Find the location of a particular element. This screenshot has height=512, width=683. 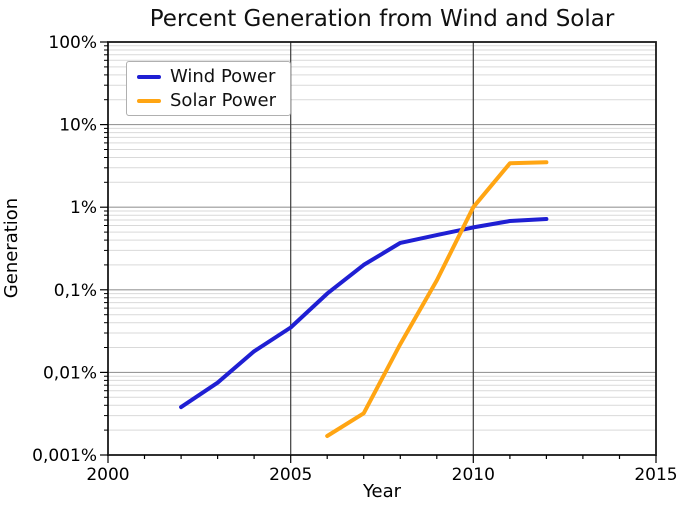

y-axis-label: Generation is located at coordinates (11, 248).